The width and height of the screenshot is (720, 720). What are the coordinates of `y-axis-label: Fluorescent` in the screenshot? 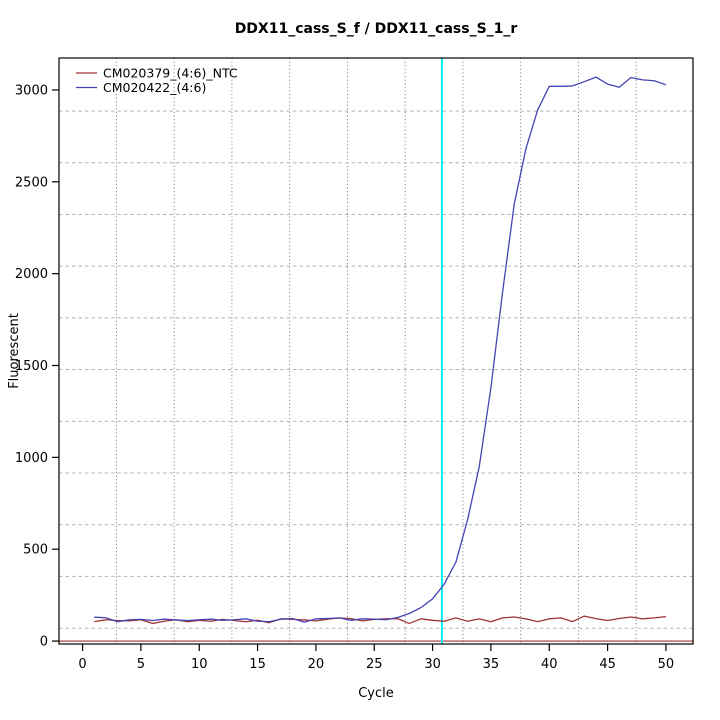 It's located at (14, 351).